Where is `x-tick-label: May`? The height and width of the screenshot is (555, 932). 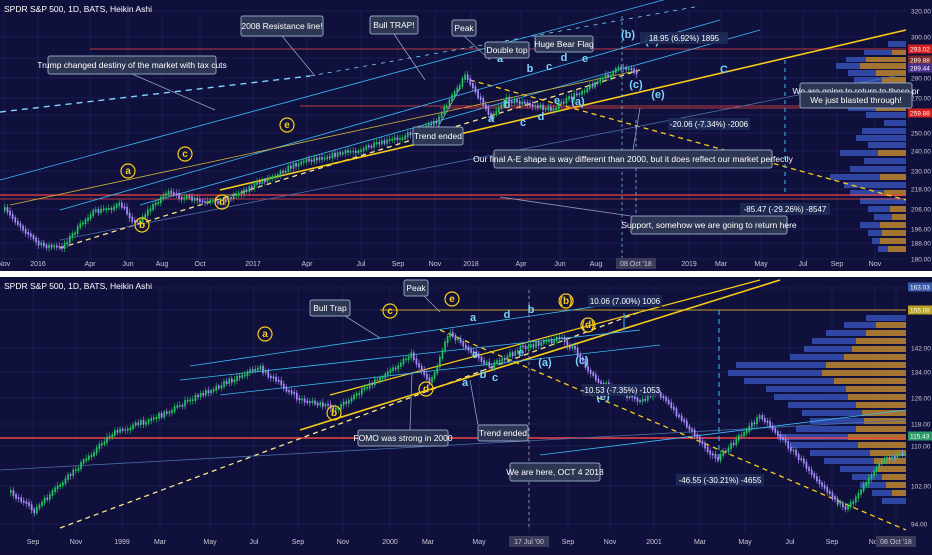 x-tick-label: May is located at coordinates (761, 264).